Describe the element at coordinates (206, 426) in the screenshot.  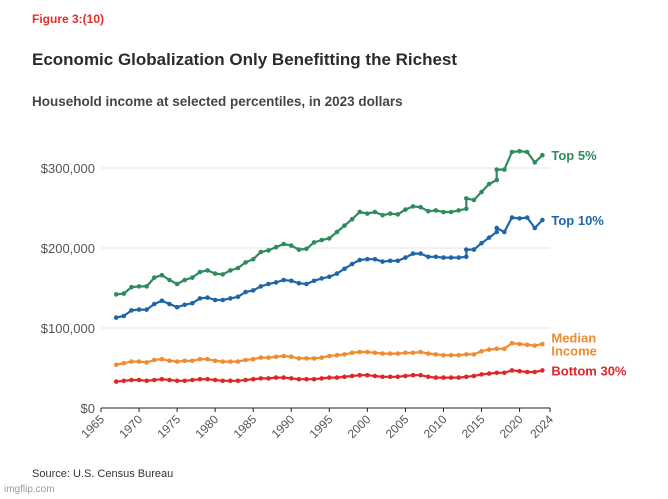
I see `x-tick-label: 1980` at that location.